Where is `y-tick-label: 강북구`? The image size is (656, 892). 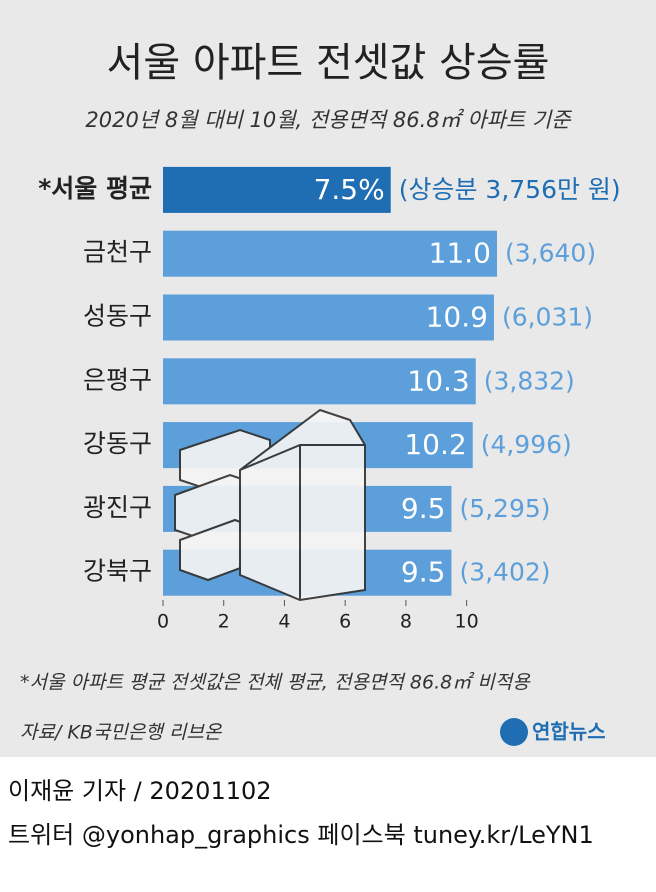 y-tick-label: 강북구 is located at coordinates (117, 571).